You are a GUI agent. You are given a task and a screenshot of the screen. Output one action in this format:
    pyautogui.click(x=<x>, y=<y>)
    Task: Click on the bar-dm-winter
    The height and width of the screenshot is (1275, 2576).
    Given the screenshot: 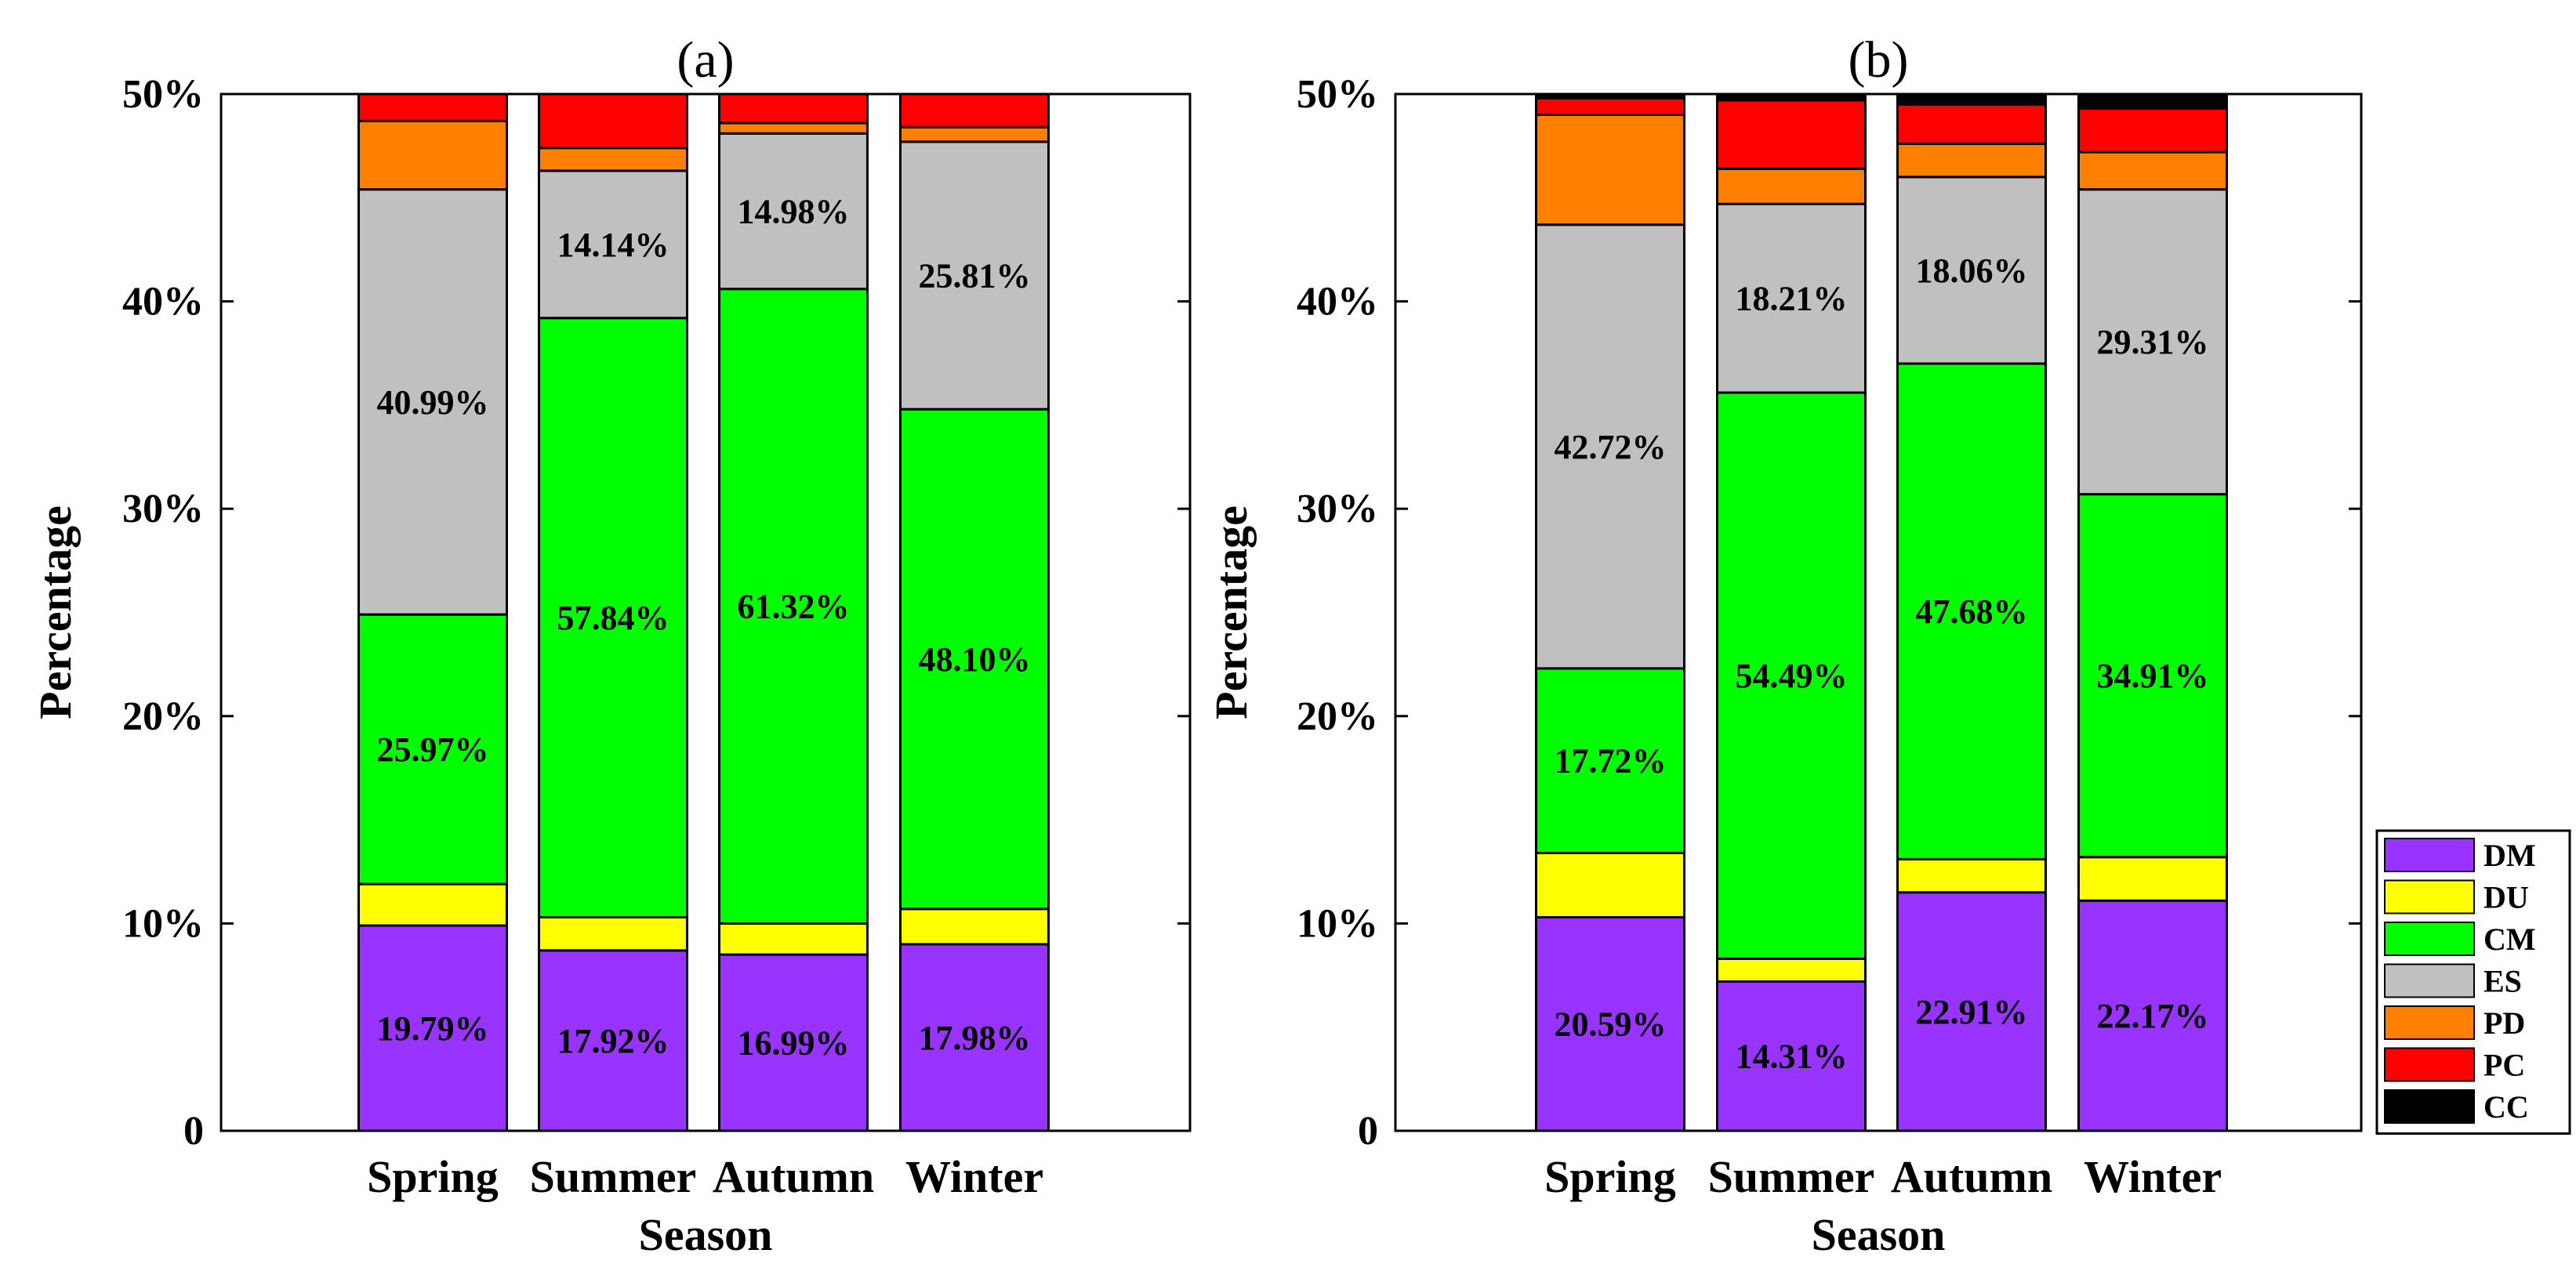 What is the action you would take?
    pyautogui.click(x=2152, y=1016)
    